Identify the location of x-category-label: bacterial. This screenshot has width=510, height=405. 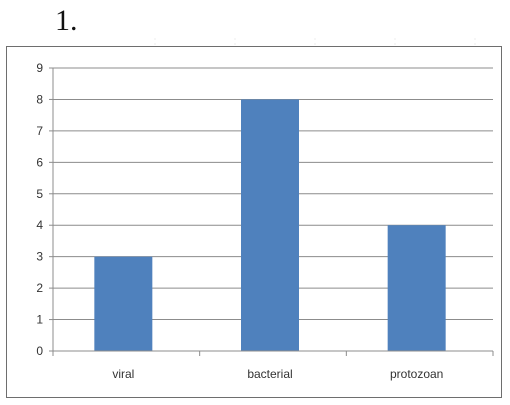
(269, 374).